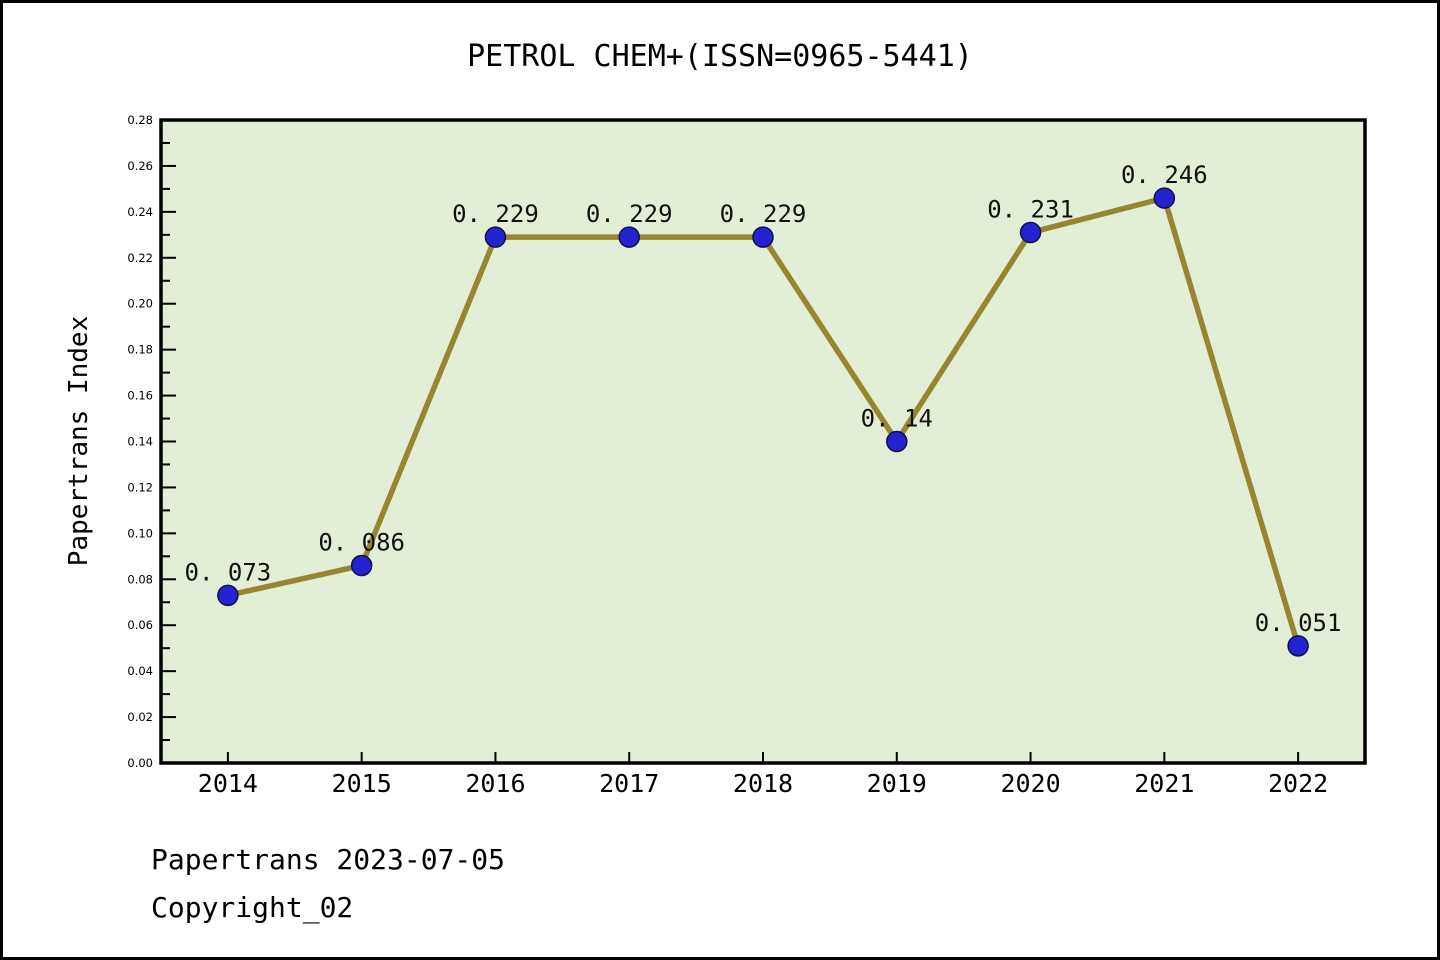 The height and width of the screenshot is (960, 1440). What do you see at coordinates (897, 419) in the screenshot?
I see `data-point-label: 0. 14` at bounding box center [897, 419].